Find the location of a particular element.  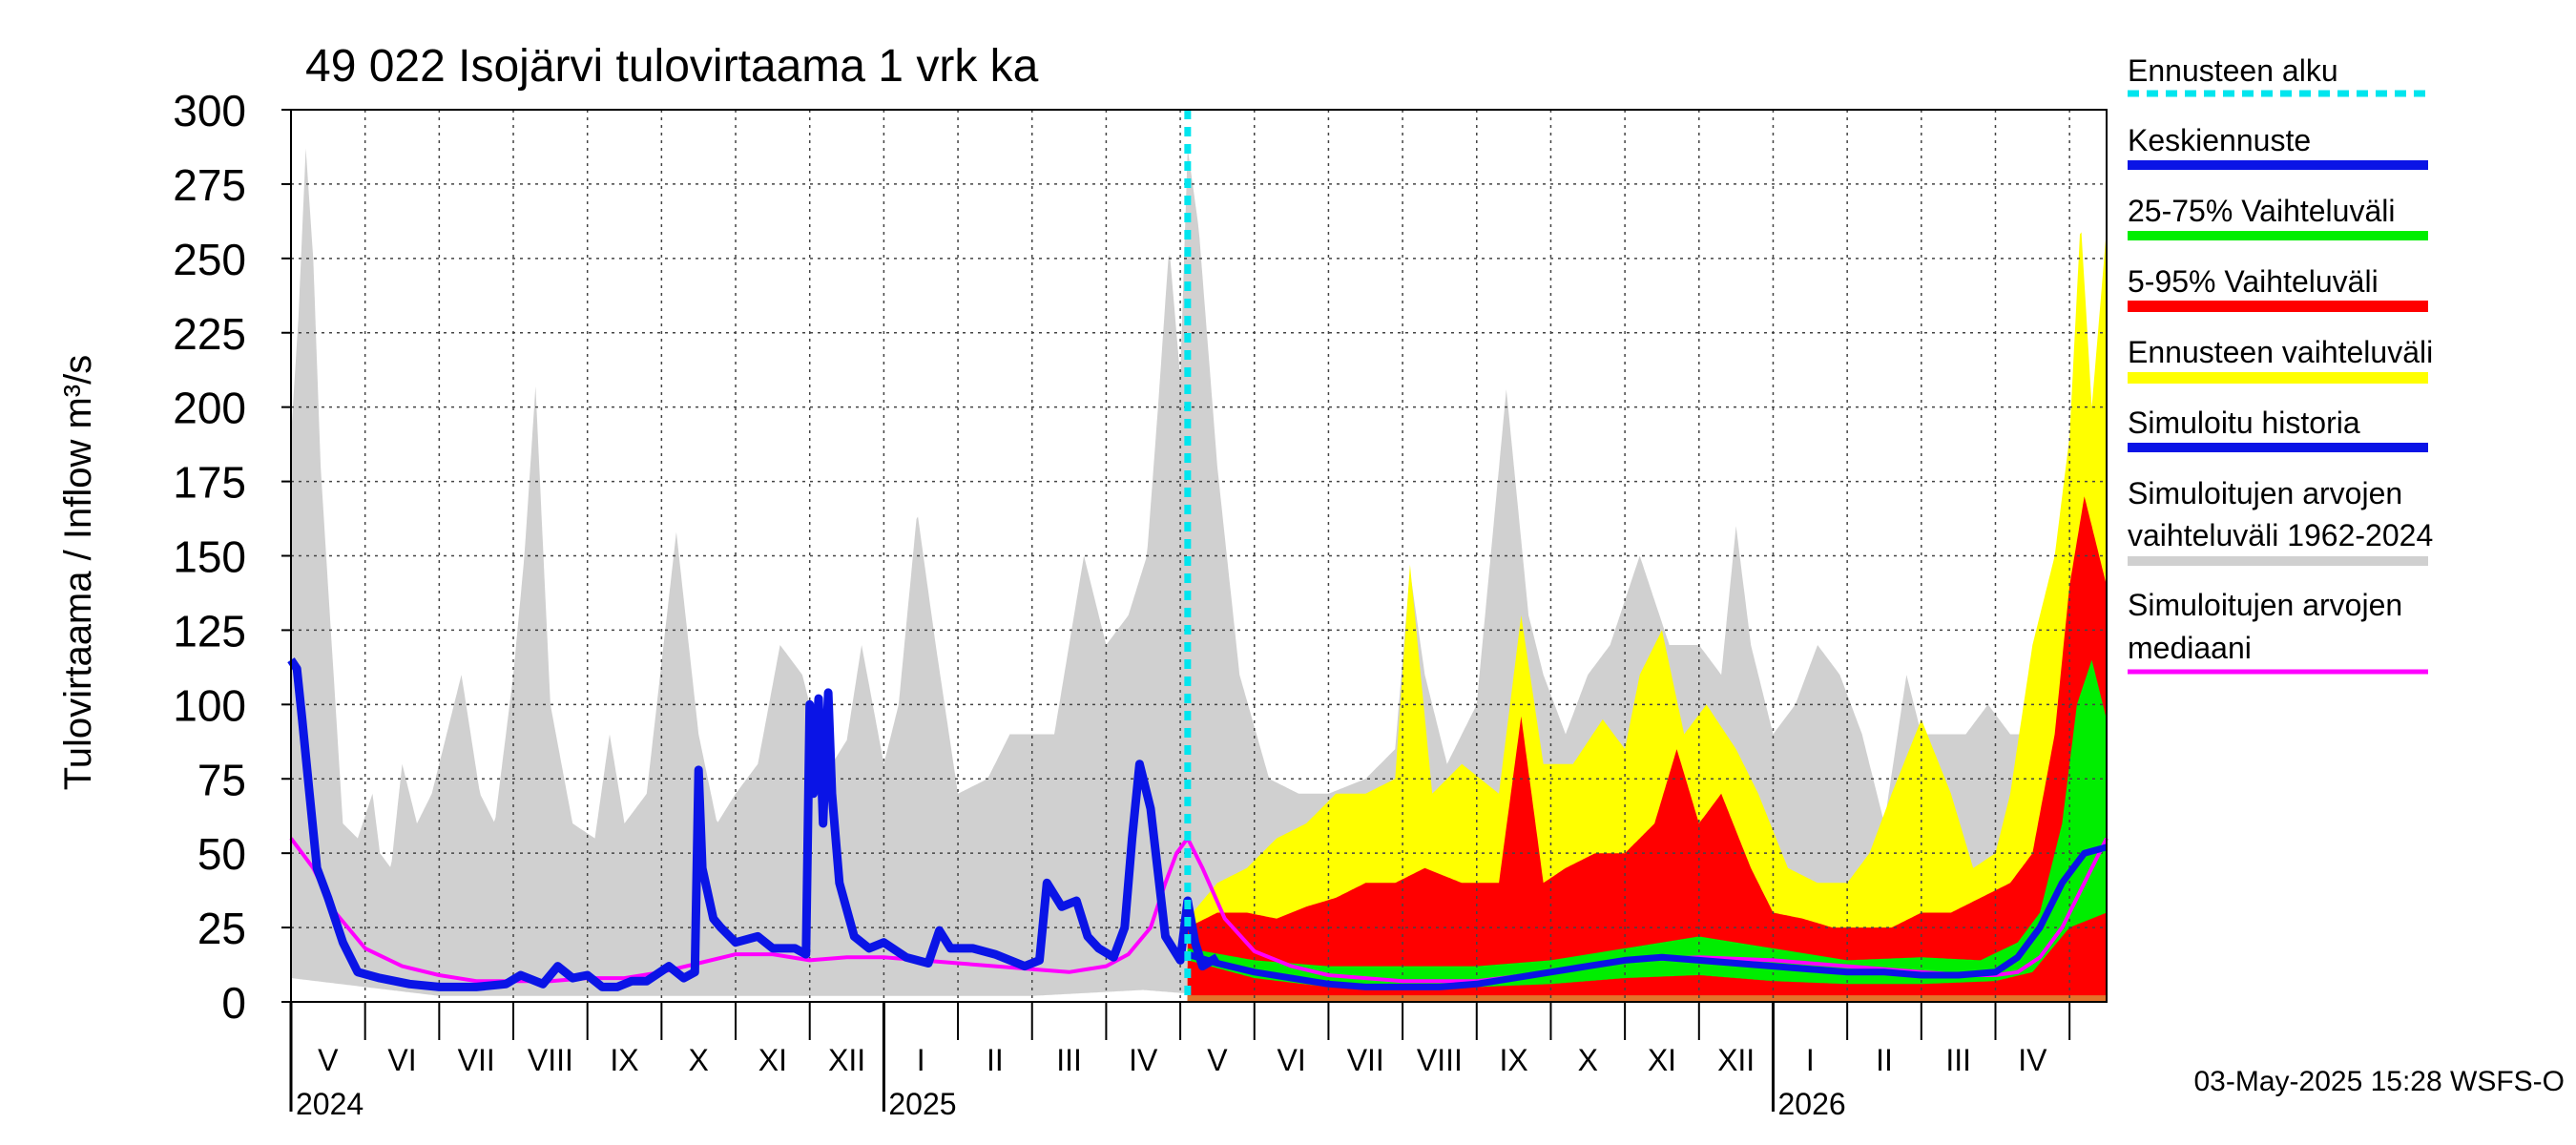

y-tick-label: 25 is located at coordinates (221, 929).